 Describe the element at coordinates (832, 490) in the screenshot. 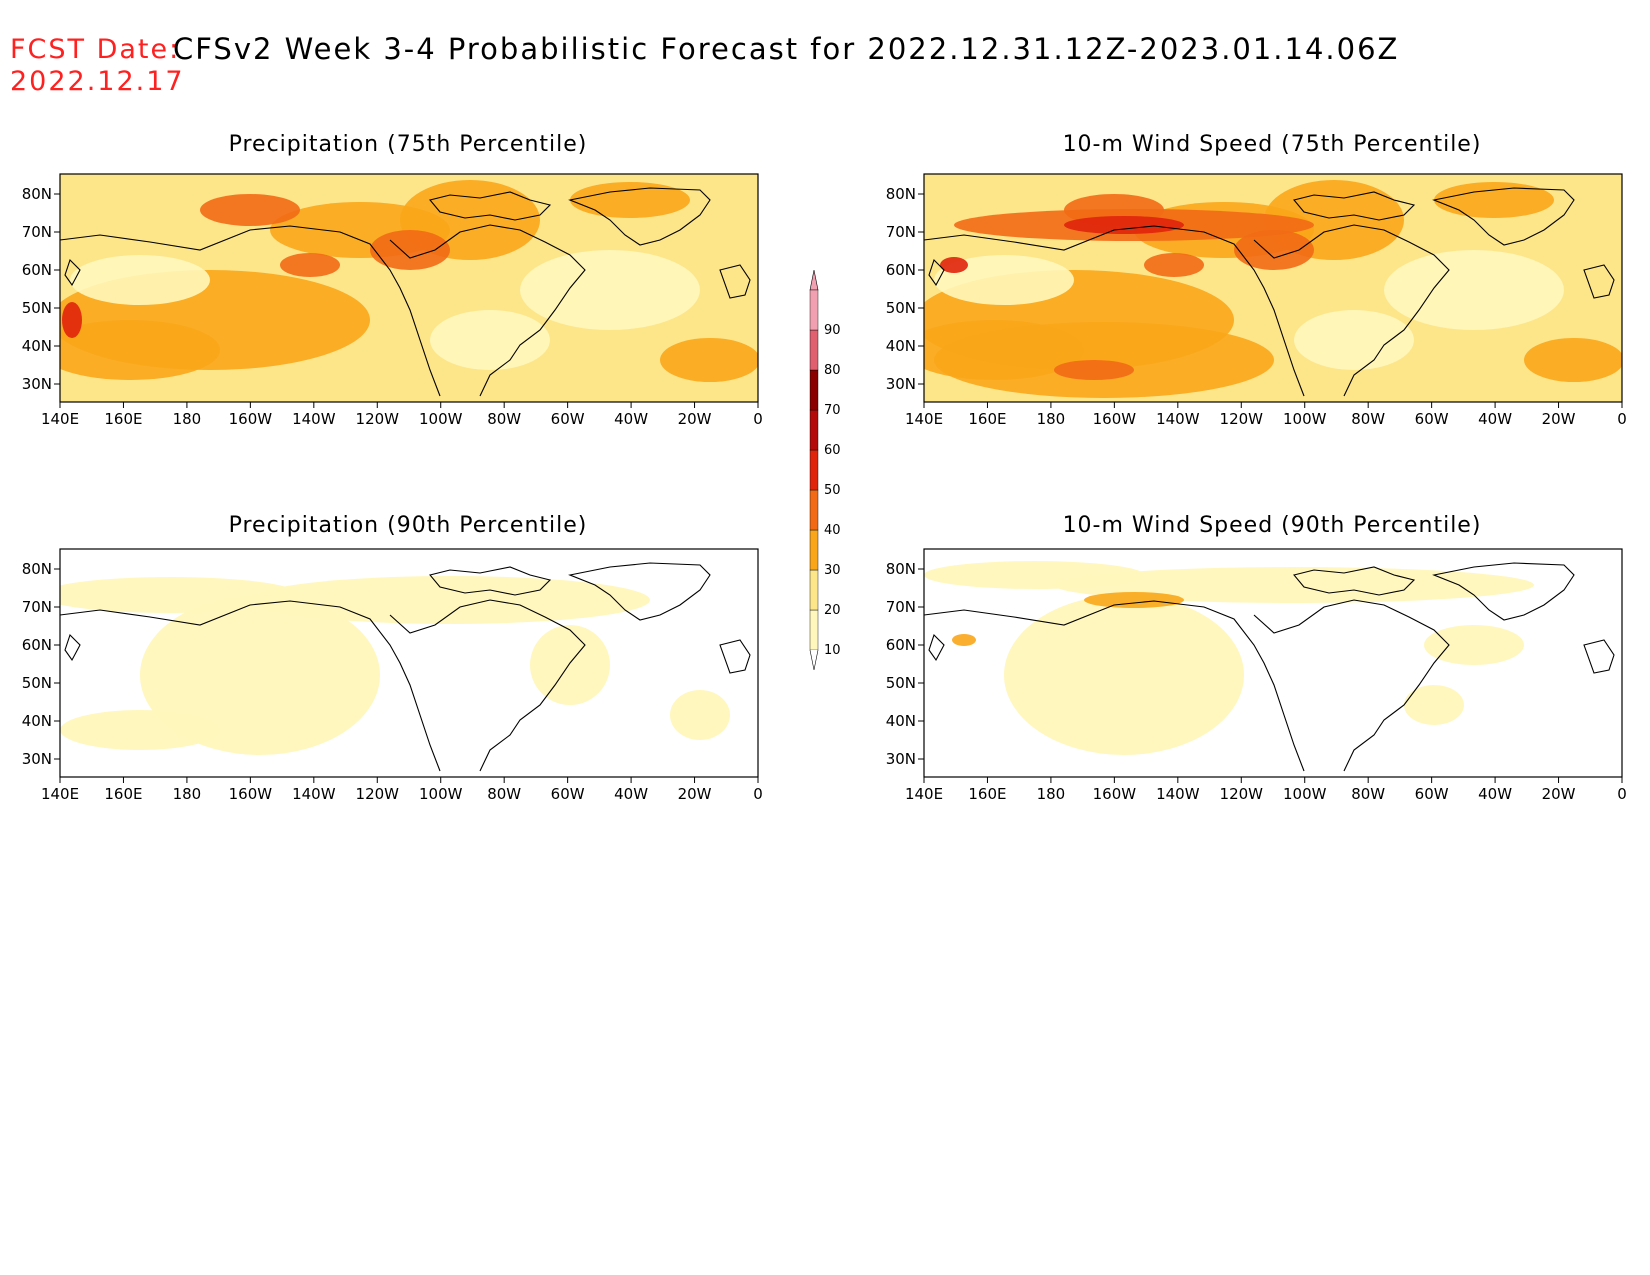

I see `colorbar-label: 50` at that location.